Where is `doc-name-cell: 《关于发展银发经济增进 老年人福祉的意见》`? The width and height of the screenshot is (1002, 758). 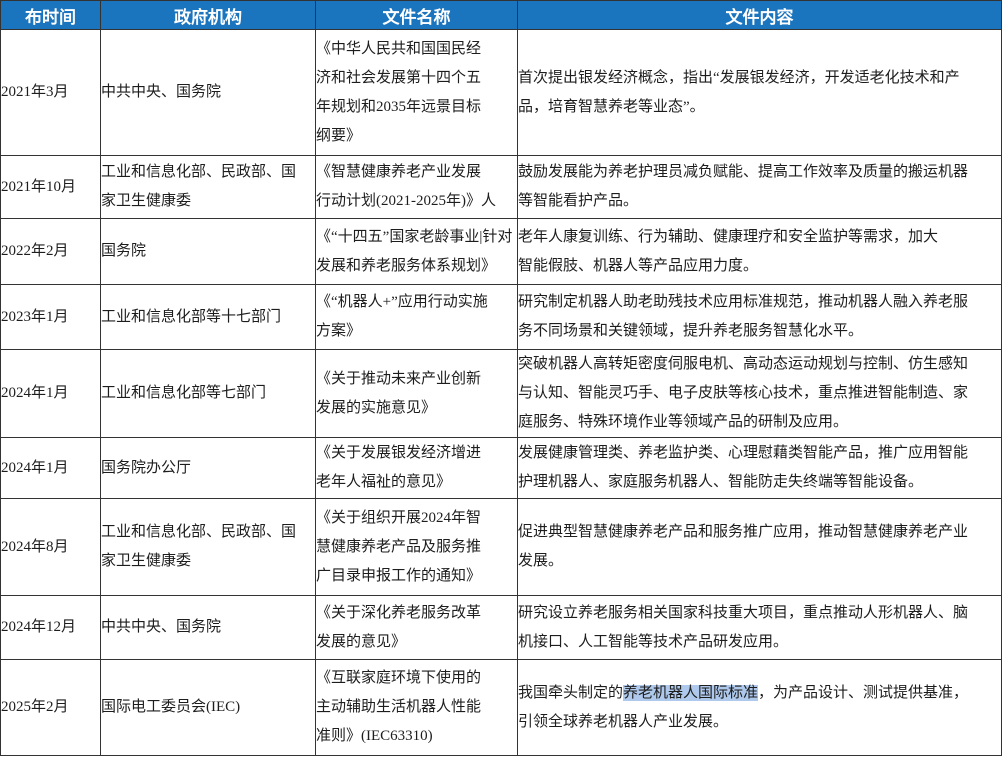
doc-name-cell: 《关于发展银发经济增进 老年人福祉的意见》 is located at coordinates (416, 468).